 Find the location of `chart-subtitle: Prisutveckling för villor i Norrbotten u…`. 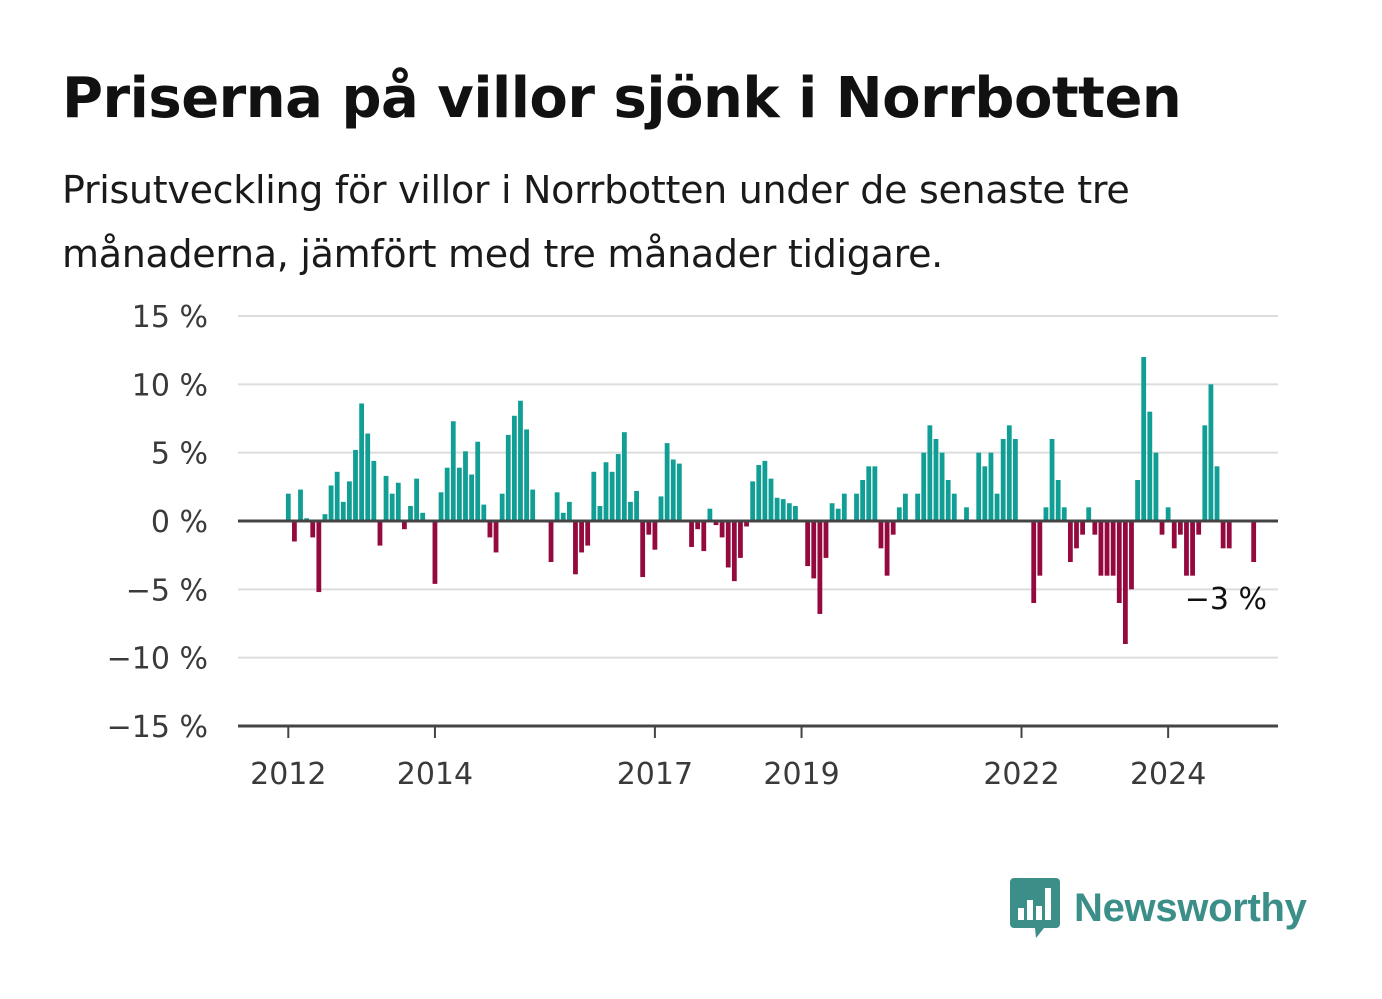

chart-subtitle: Prisutveckling för villor i Norrbotten u… is located at coordinates (596, 222).